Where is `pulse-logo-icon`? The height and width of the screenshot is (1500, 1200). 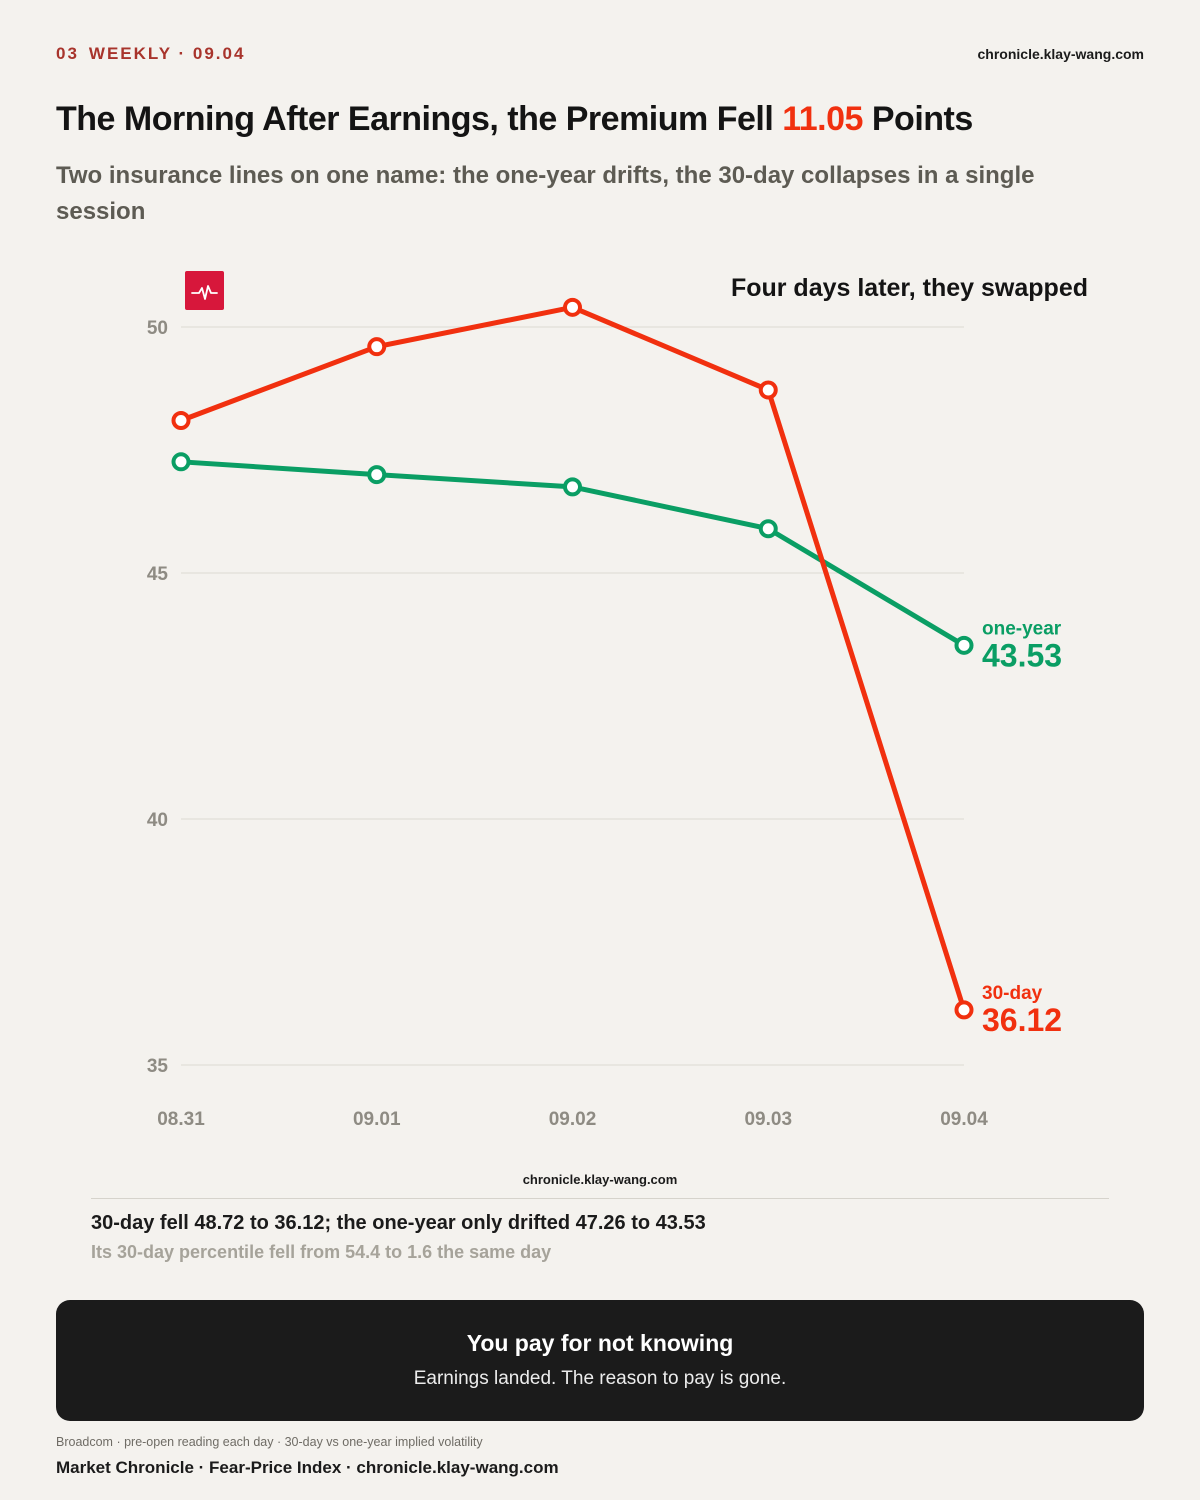
pulse-logo-icon is located at coordinates (204, 290).